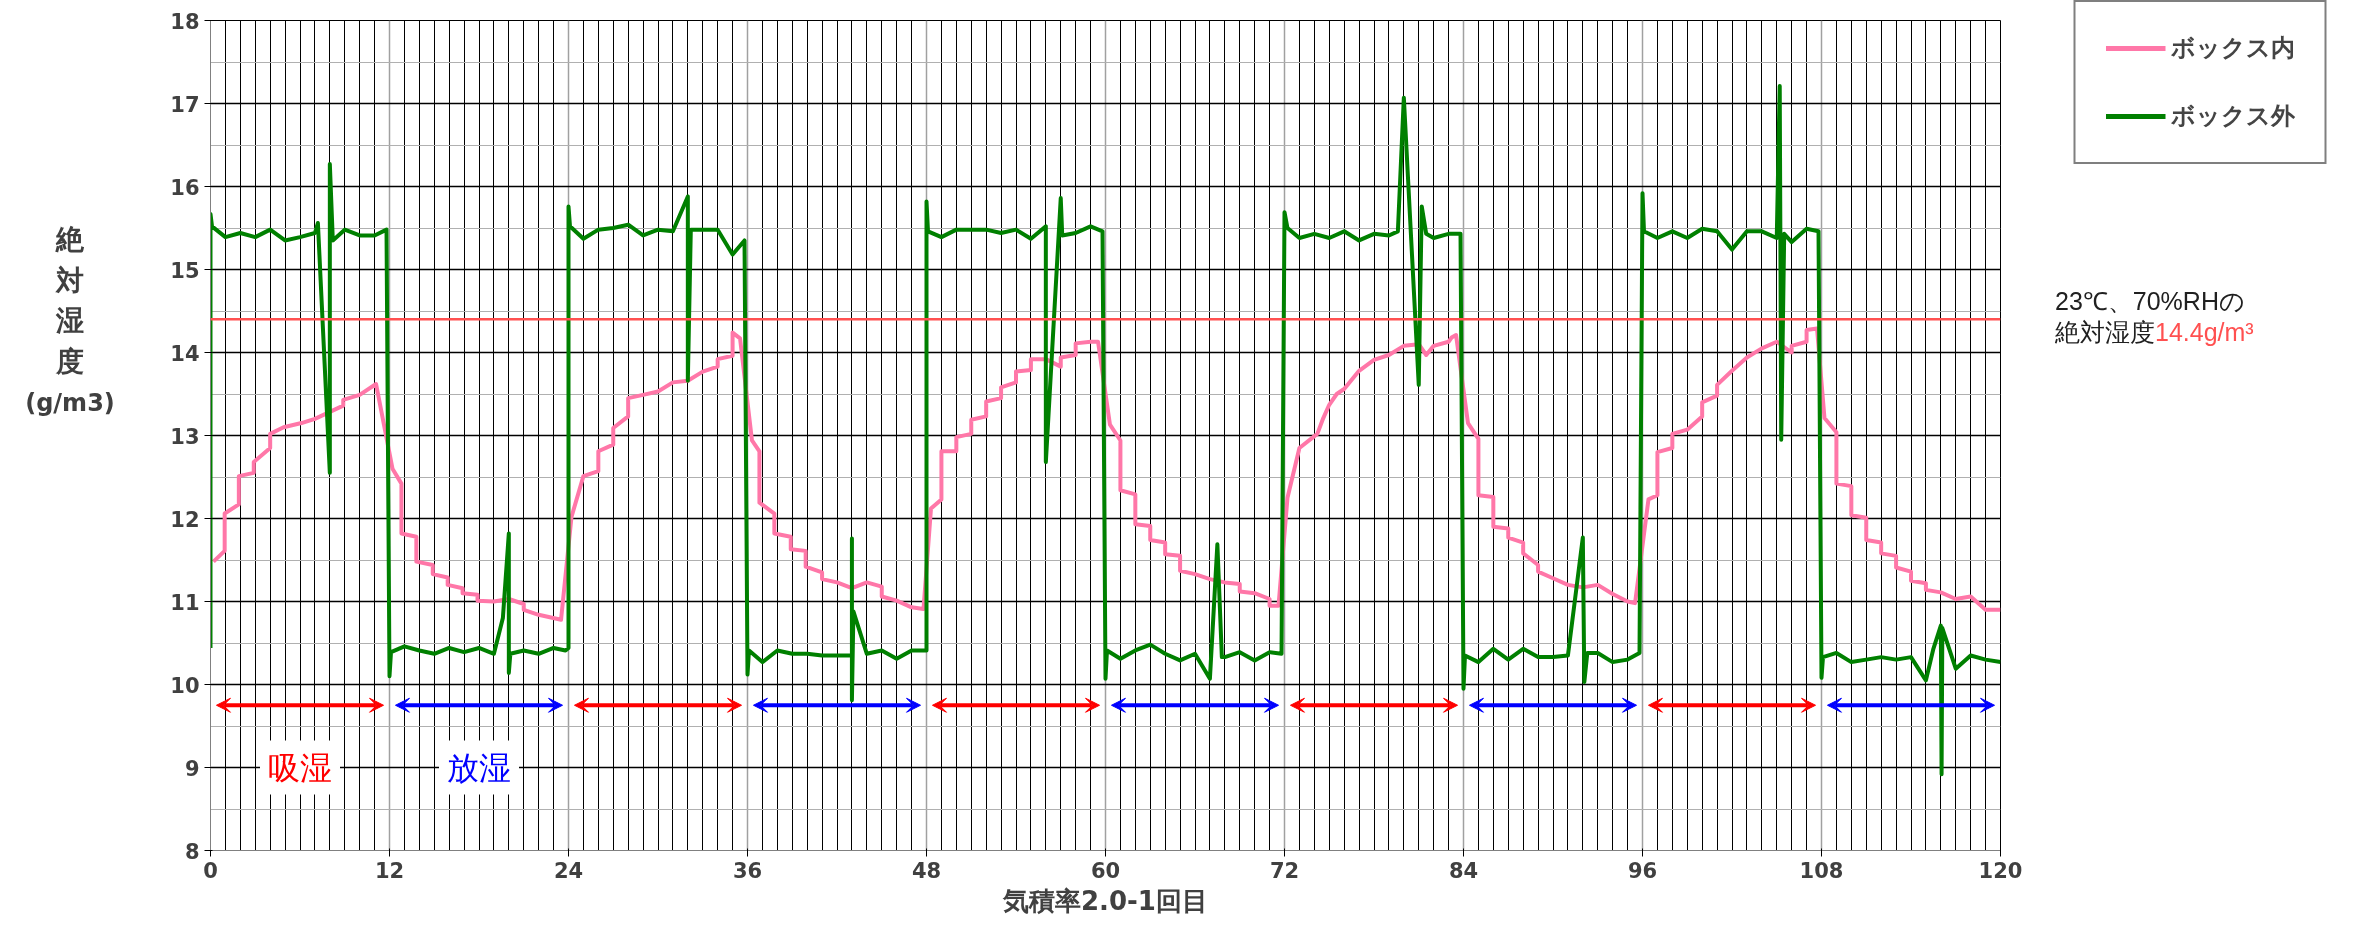 The width and height of the screenshot is (2361, 950). What do you see at coordinates (2000, 870) in the screenshot?
I see `x-tick-label: 120` at bounding box center [2000, 870].